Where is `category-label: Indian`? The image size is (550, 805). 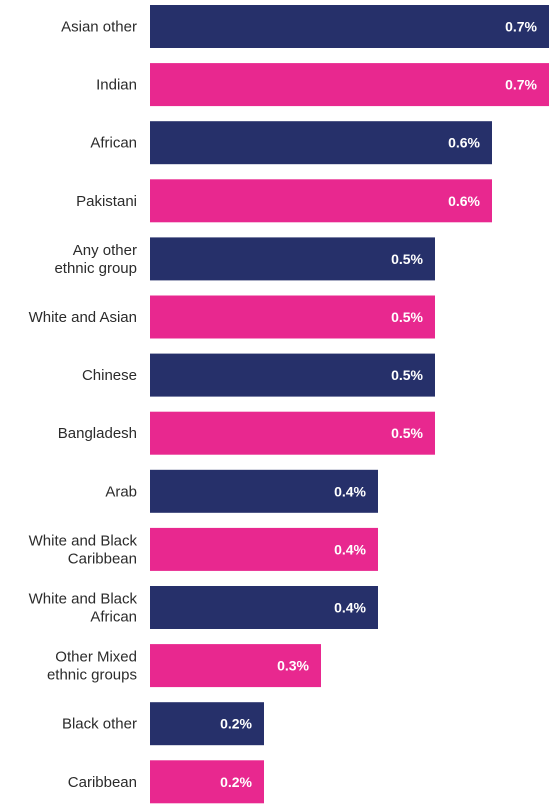 category-label: Indian is located at coordinates (116, 85).